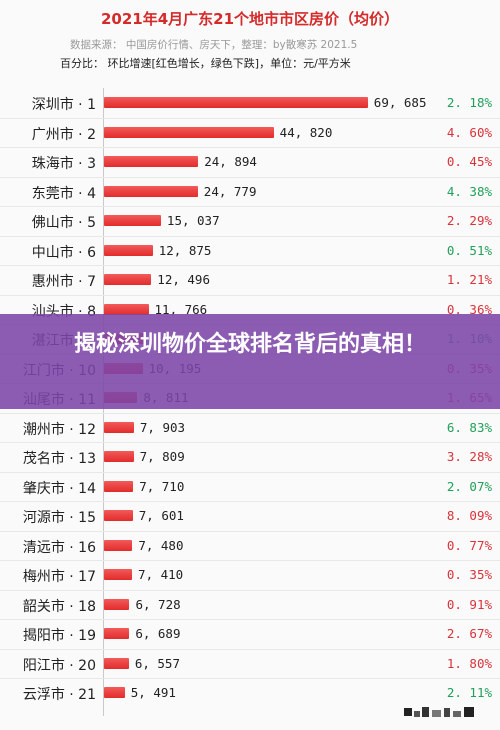 This screenshot has width=500, height=730. Describe the element at coordinates (469, 132) in the screenshot. I see `change-percent: 4. 60%` at that location.